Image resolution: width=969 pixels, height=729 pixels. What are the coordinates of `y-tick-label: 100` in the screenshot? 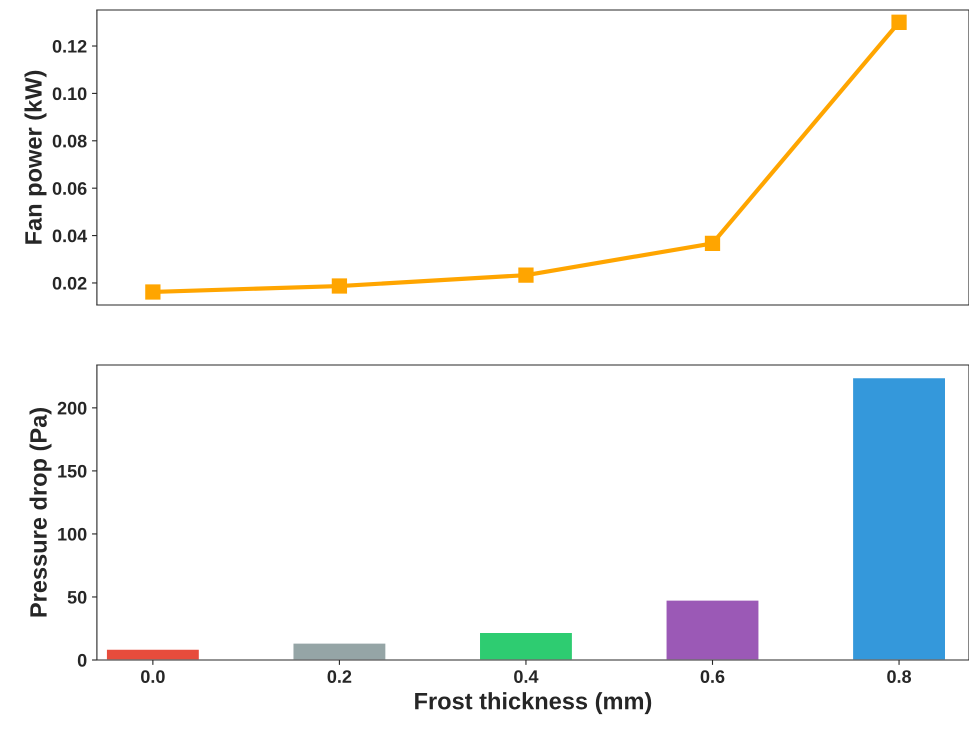 It's located at (72, 534).